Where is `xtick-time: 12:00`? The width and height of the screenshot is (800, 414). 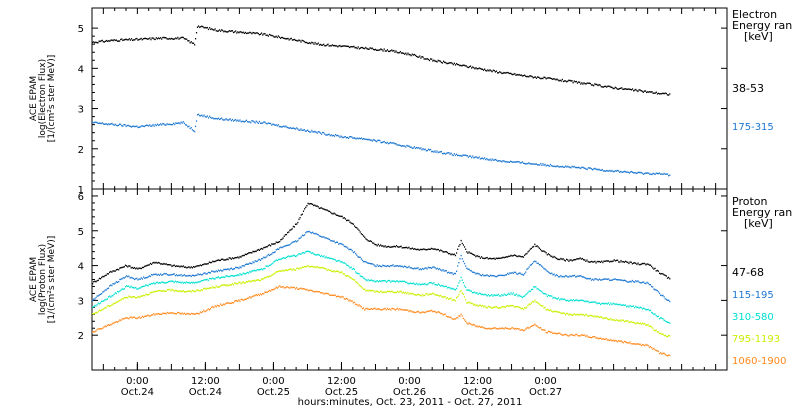 xtick-time: 12:00 is located at coordinates (477, 381).